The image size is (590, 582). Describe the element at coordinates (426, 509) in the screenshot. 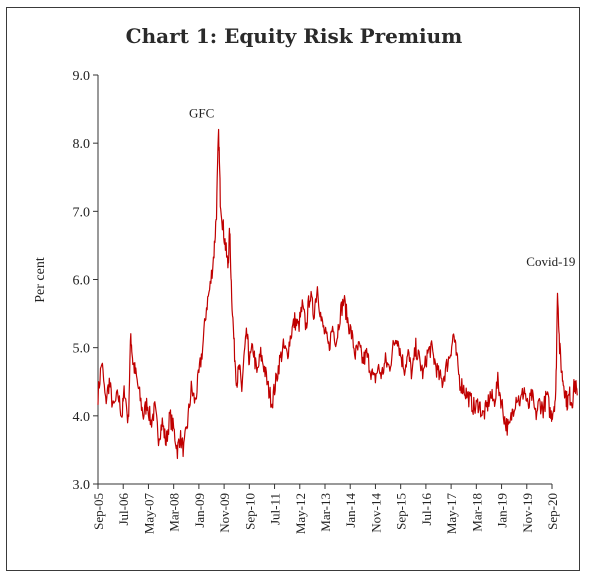

I see `x-tick-label: Jul-16` at that location.